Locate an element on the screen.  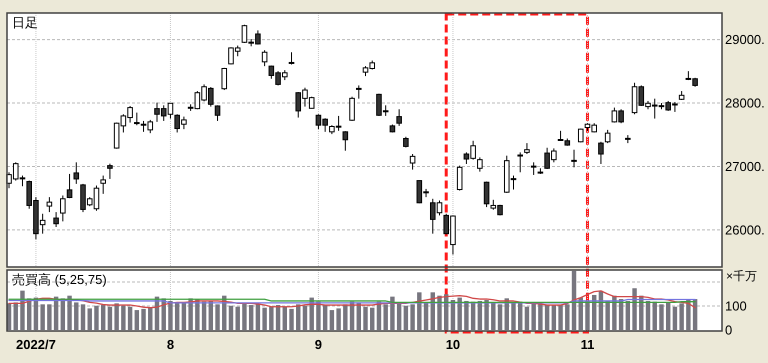
y-tick-label: 0 is located at coordinates (728, 330).